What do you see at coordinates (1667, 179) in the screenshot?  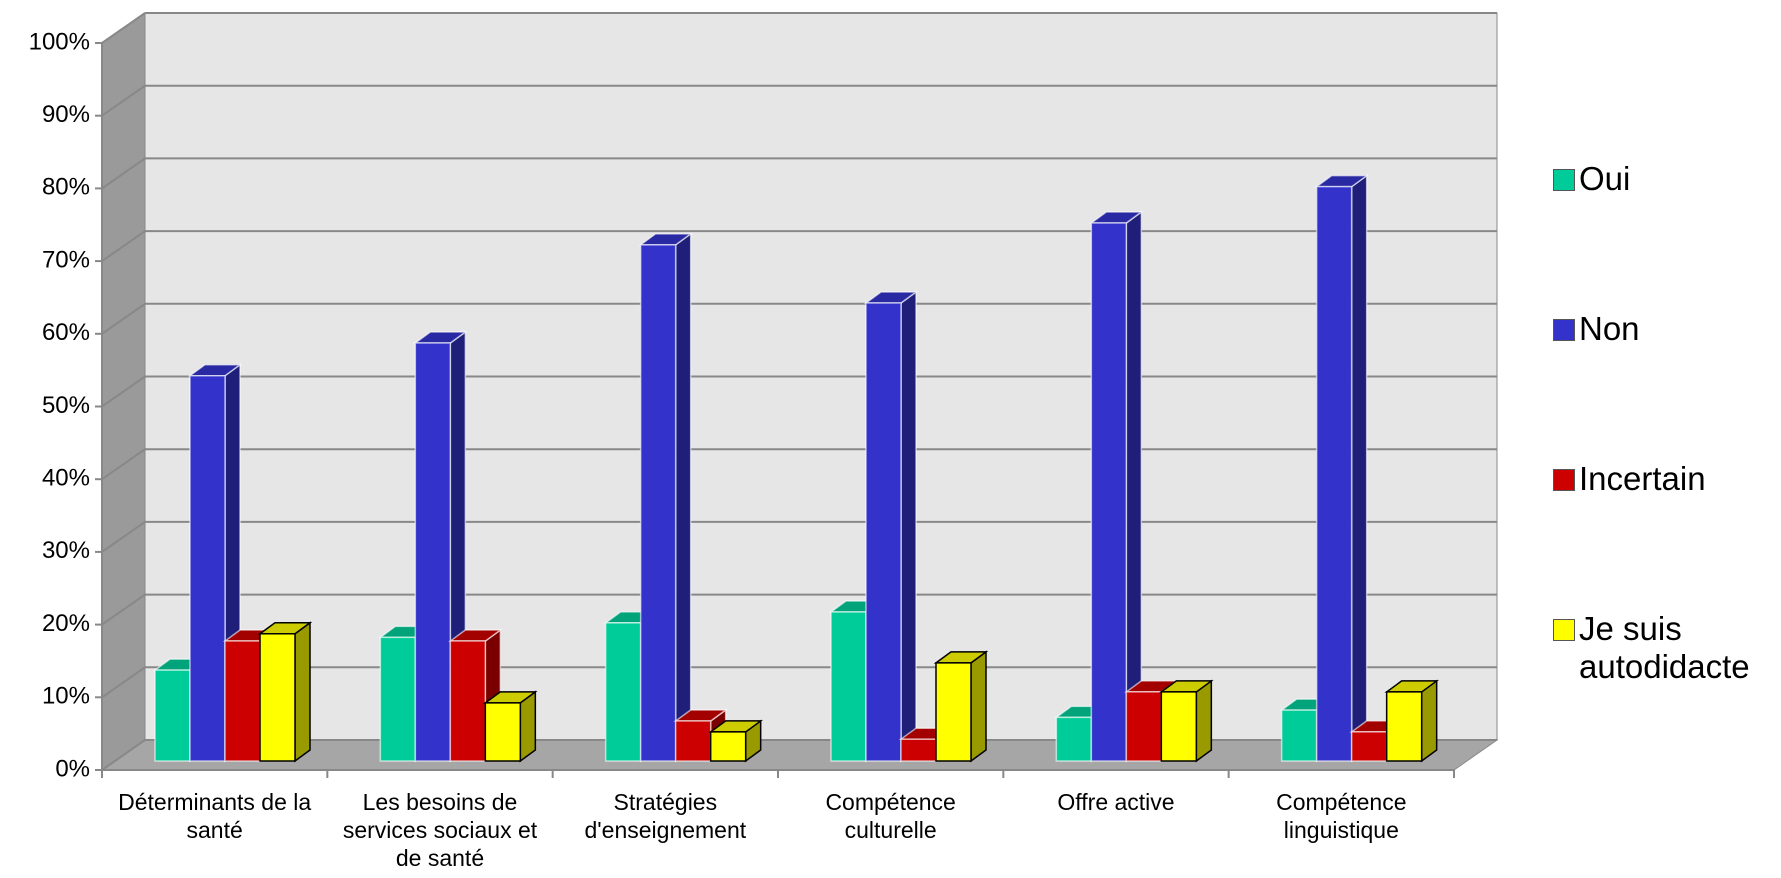 I see `legend-entry: Oui` at bounding box center [1667, 179].